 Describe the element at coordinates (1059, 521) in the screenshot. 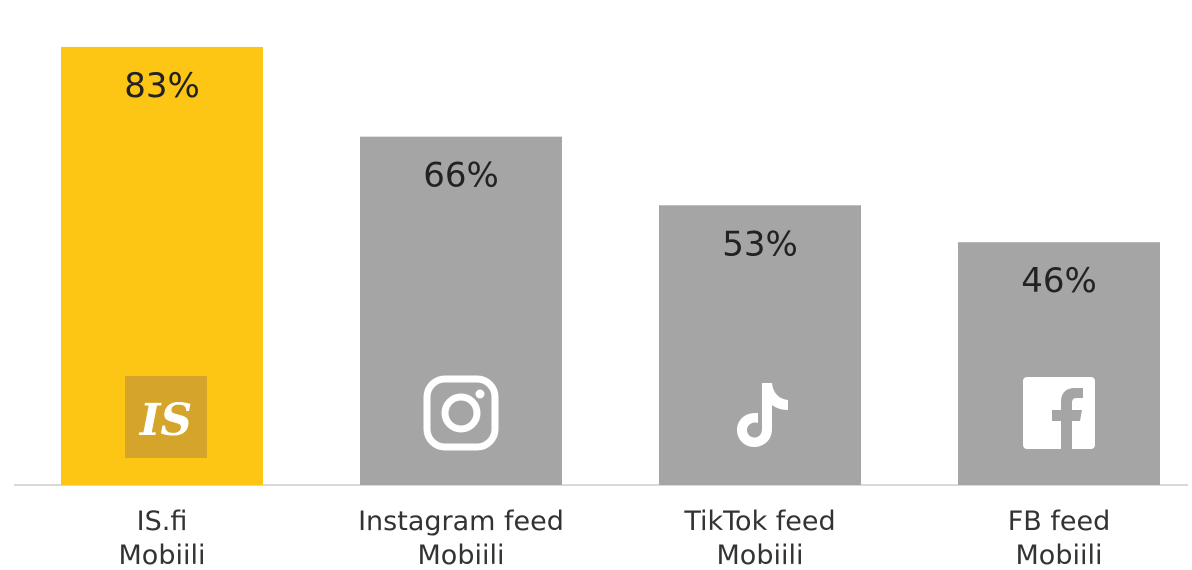

I see `category-label-line1: FB feed` at that location.